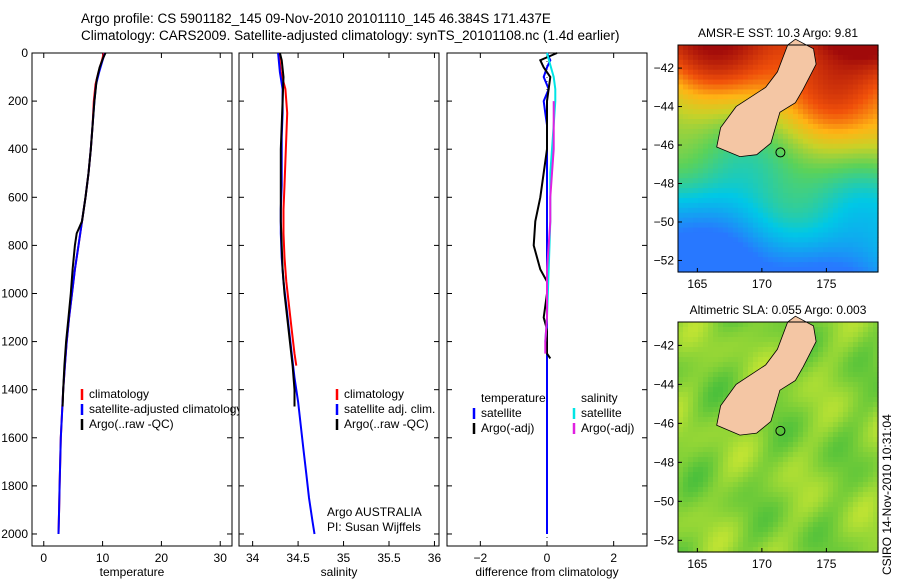 The image size is (900, 580). Describe the element at coordinates (18, 245) in the screenshot. I see `y-tick-label: 800` at that location.